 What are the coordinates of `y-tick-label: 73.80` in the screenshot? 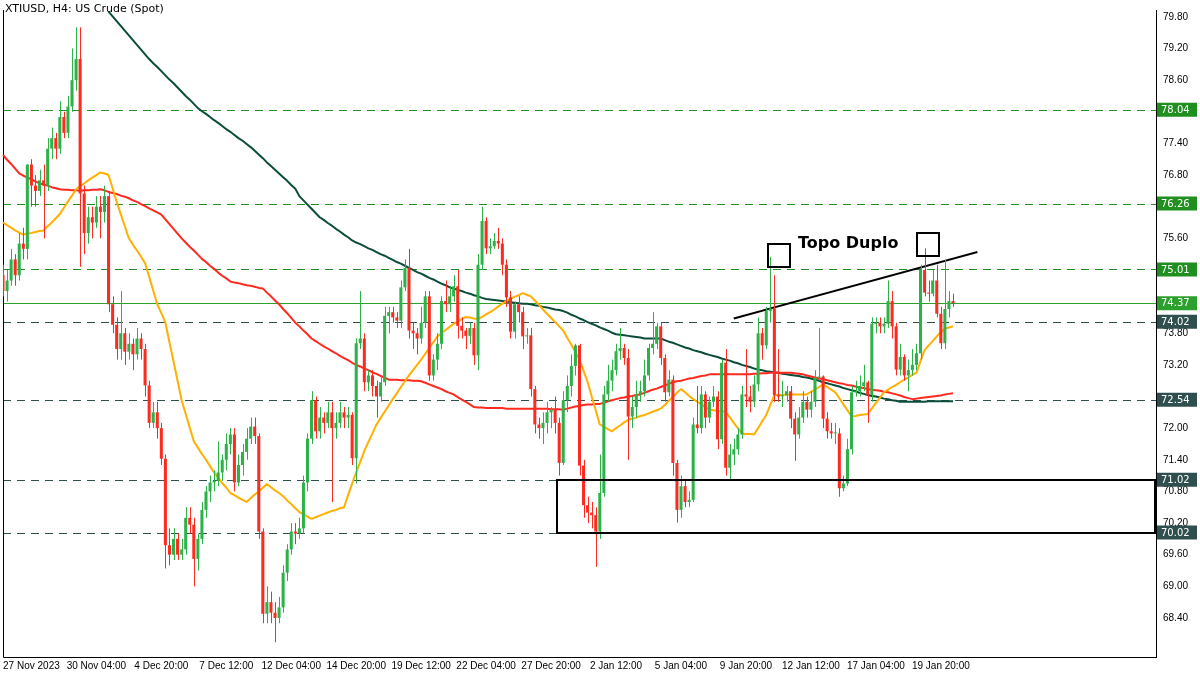 It's located at (1176, 332).